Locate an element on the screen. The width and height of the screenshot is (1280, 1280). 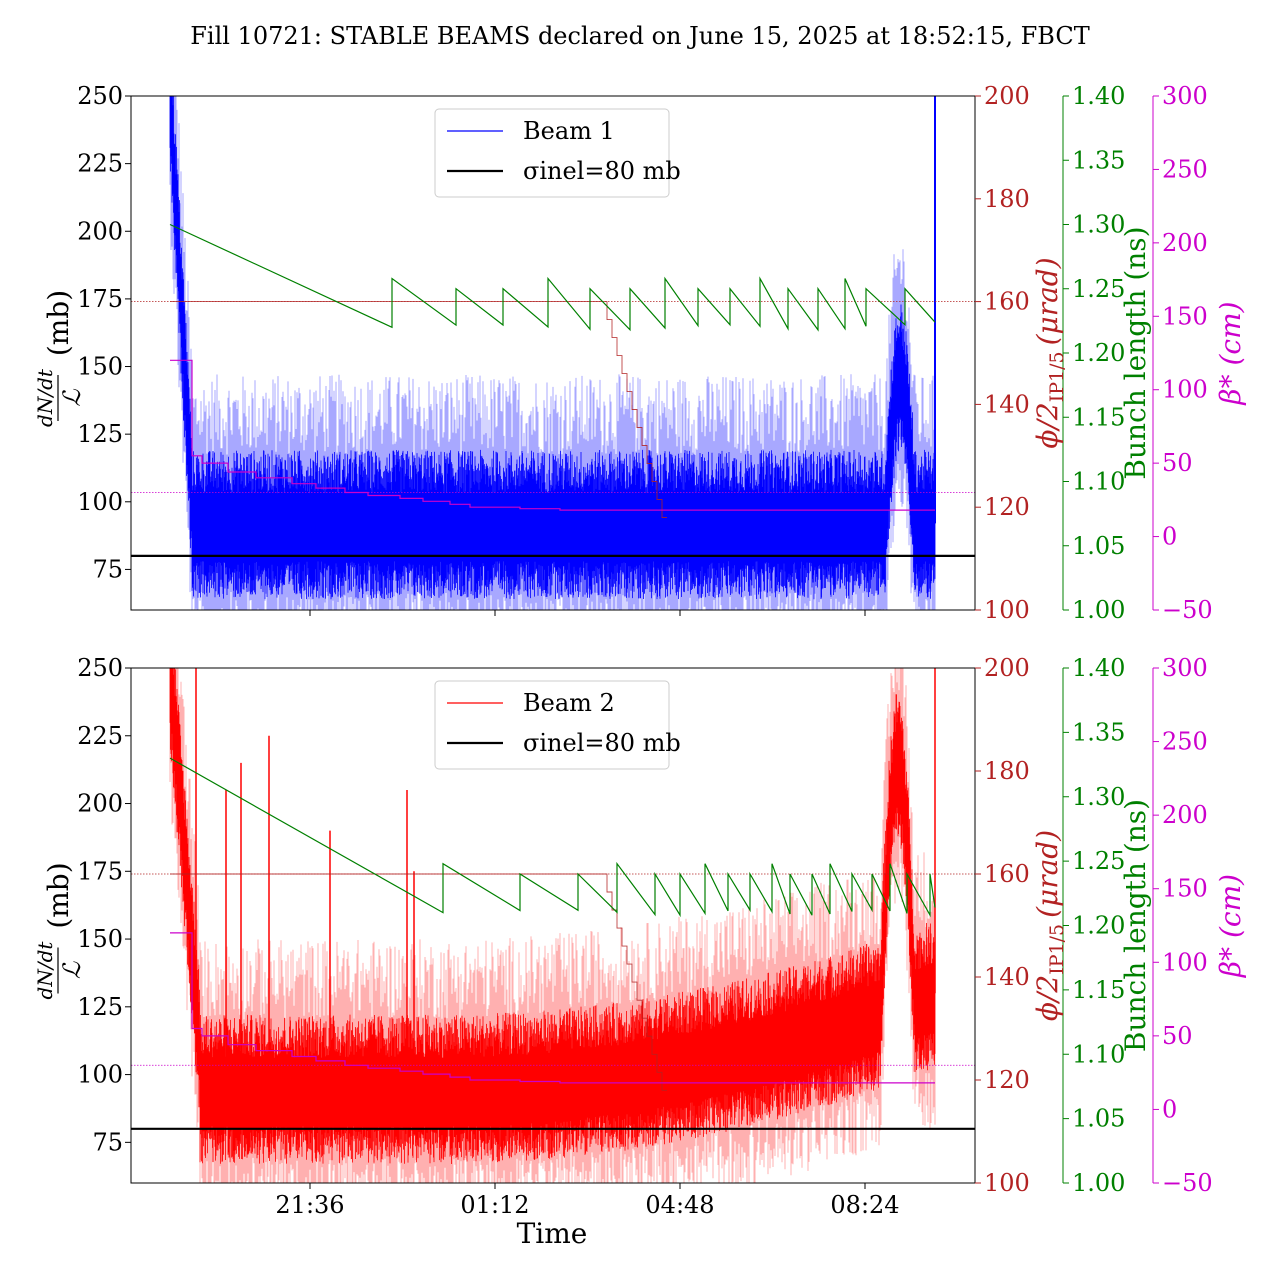
x-tick-label: 01:12 is located at coordinates (494, 1205).